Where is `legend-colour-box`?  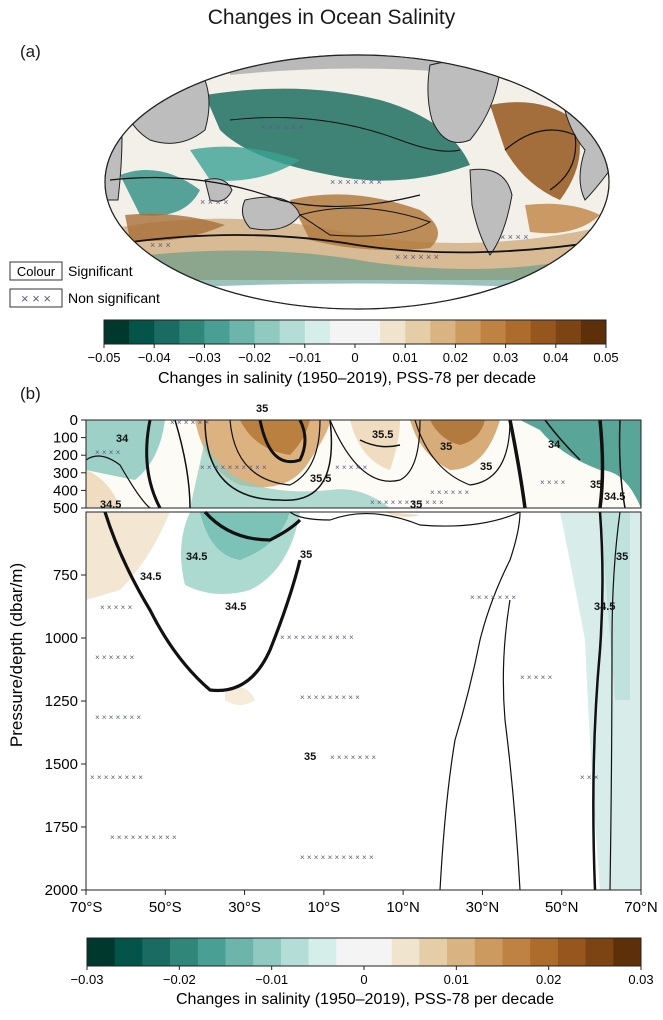
legend-colour-box is located at coordinates (36, 271).